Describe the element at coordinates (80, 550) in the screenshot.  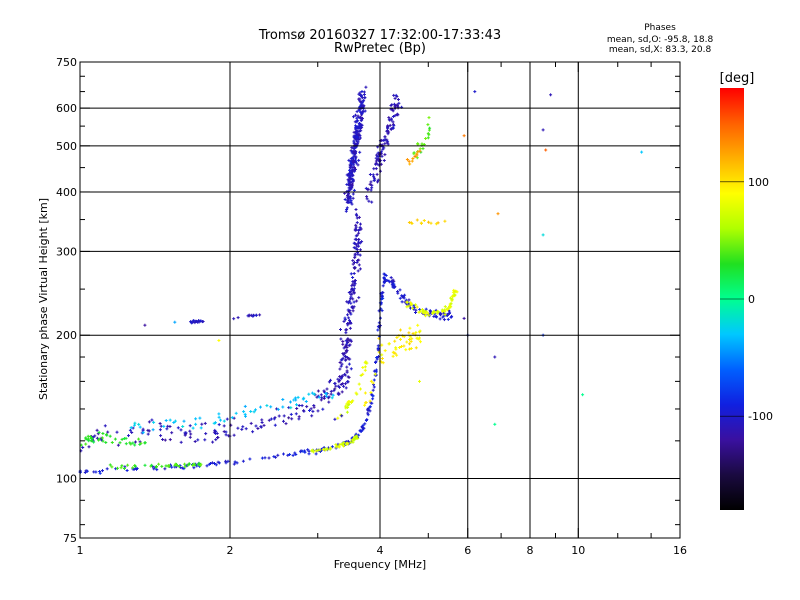
I see `x-tick-label: 1` at that location.